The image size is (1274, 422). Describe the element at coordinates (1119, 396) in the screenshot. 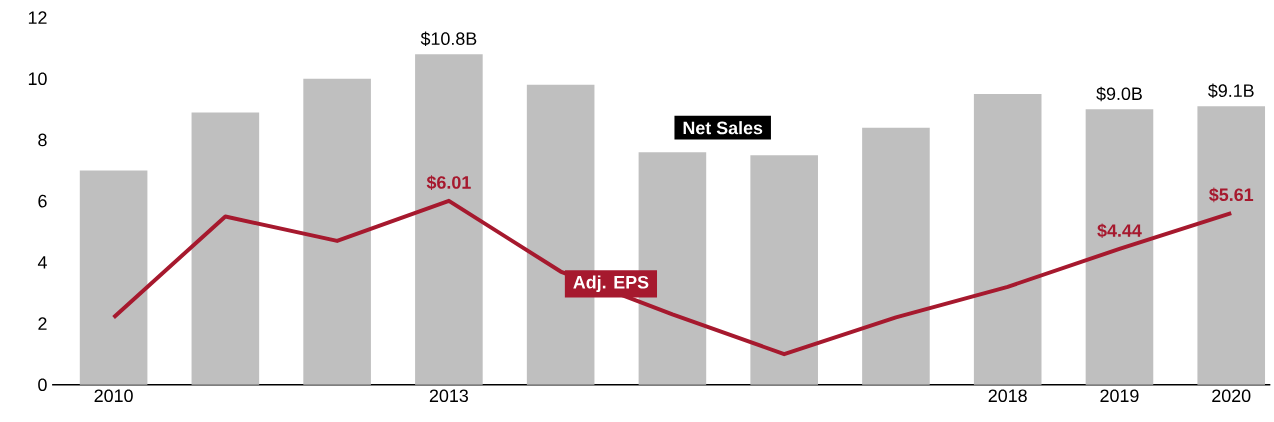

I see `x-tick-label: 2019` at that location.